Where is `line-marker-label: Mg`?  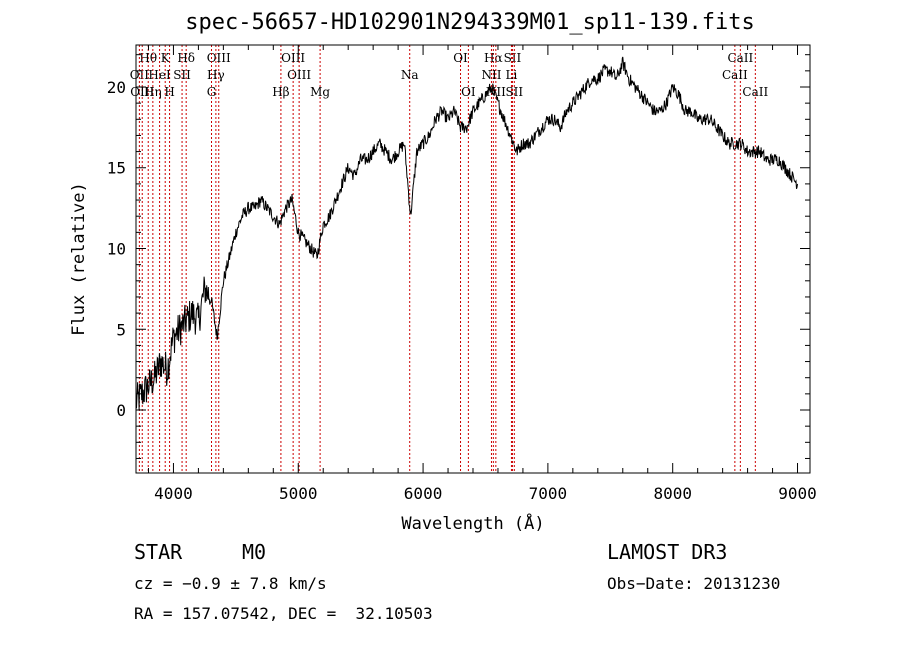 line-marker-label: Mg is located at coordinates (320, 92).